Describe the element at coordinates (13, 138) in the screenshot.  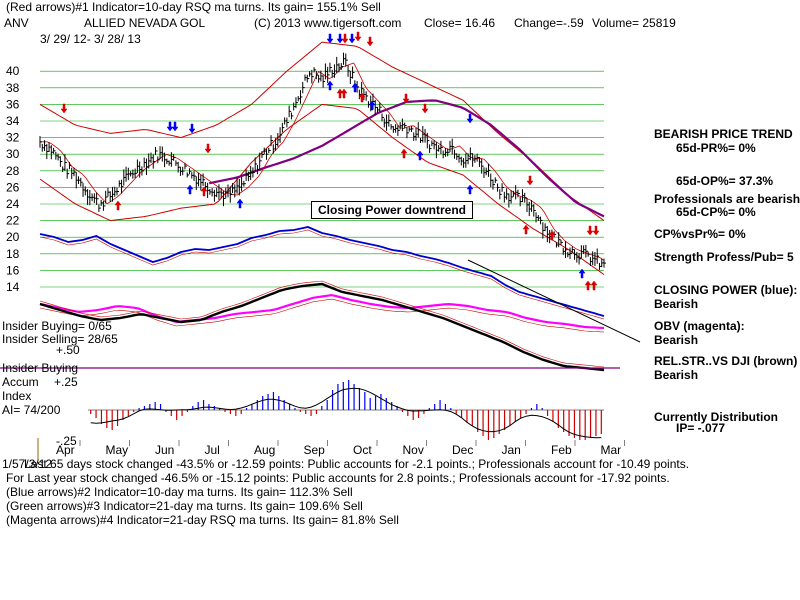
I see `y-tick-label-32: 32` at that location.